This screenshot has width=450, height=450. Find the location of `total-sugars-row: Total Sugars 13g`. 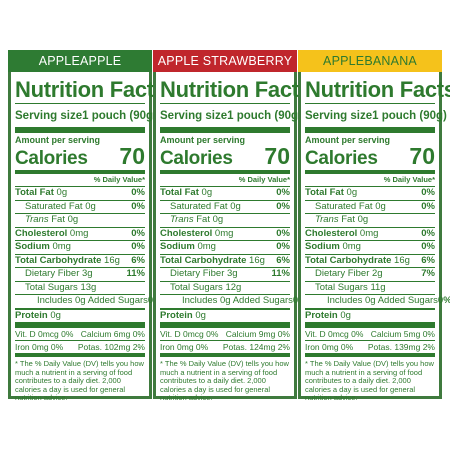

total-sugars-row: Total Sugars 13g is located at coordinates (80, 287).